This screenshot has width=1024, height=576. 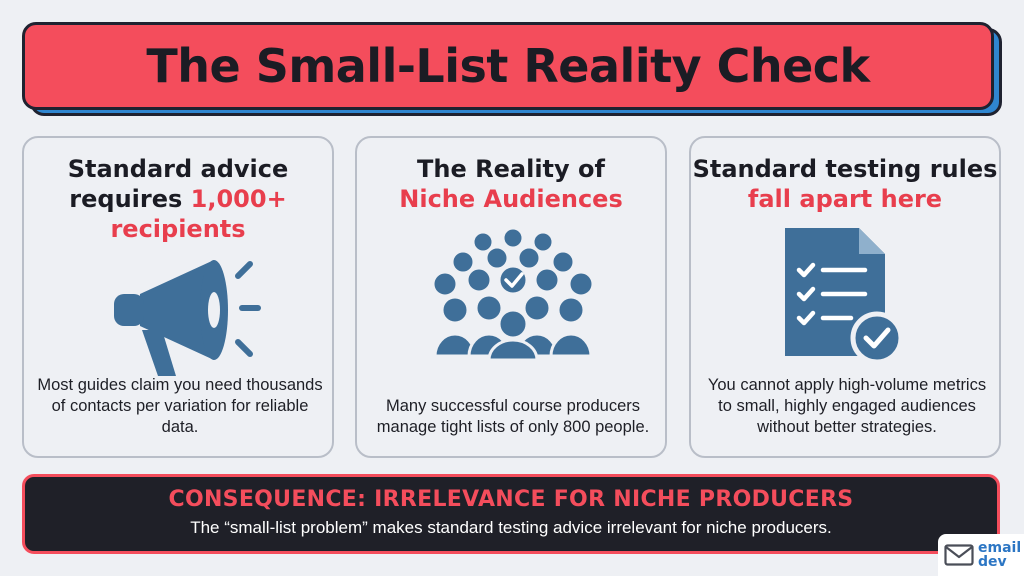 I want to click on crowd-icon, so click(x=513, y=295).